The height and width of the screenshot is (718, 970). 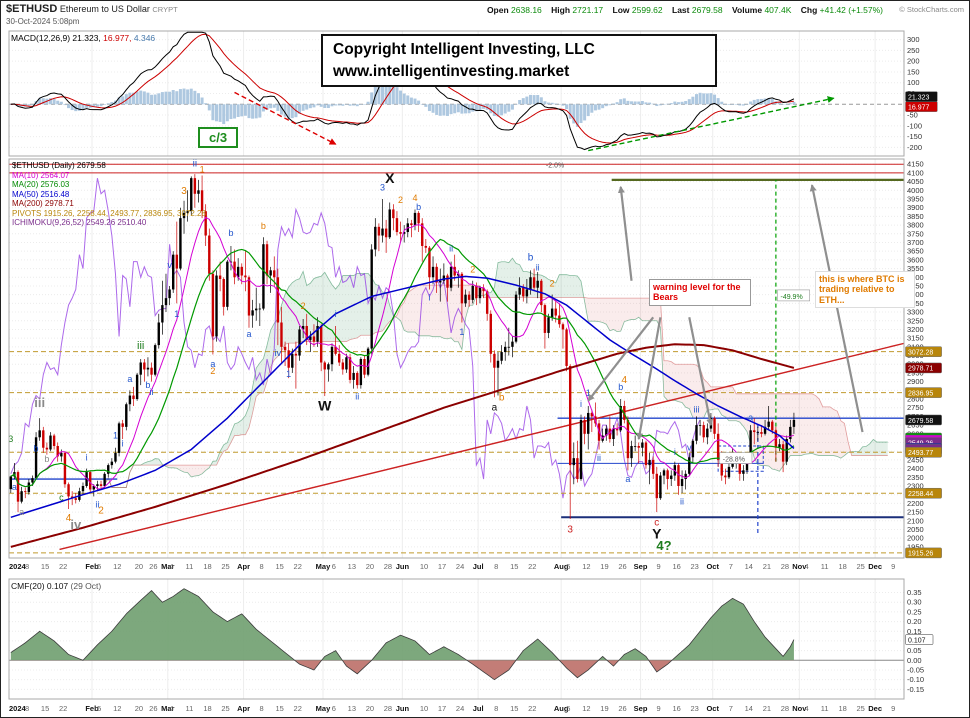 I want to click on svg-text: 21.323, so click(x=919, y=97).